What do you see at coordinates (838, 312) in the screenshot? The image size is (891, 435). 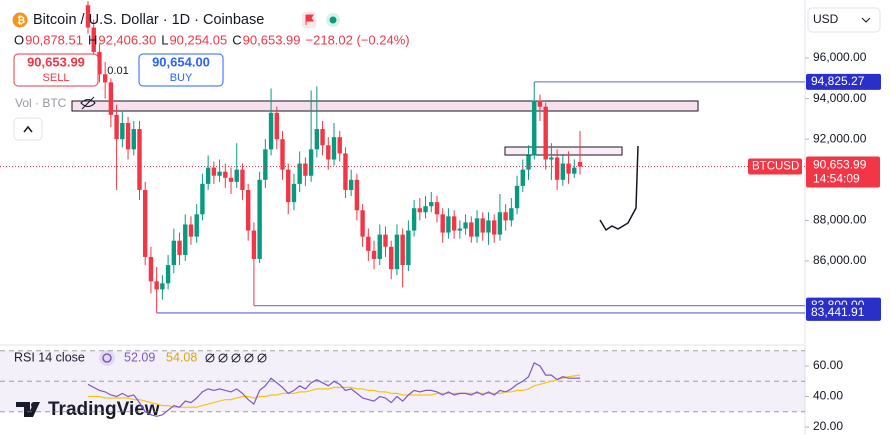 I see `level-label: 83,441.91` at bounding box center [838, 312].